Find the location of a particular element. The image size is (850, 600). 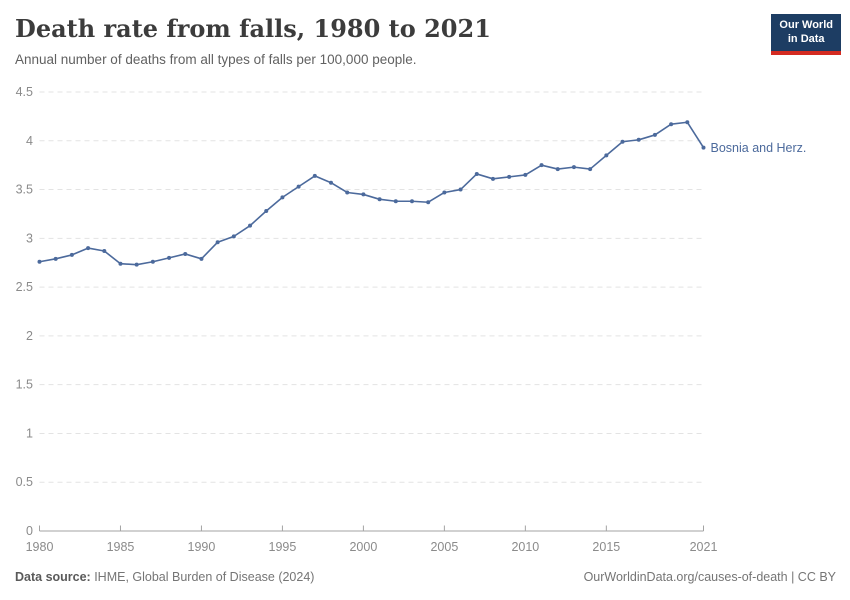

y-axis-tick-label: 3.5 is located at coordinates (24, 190).